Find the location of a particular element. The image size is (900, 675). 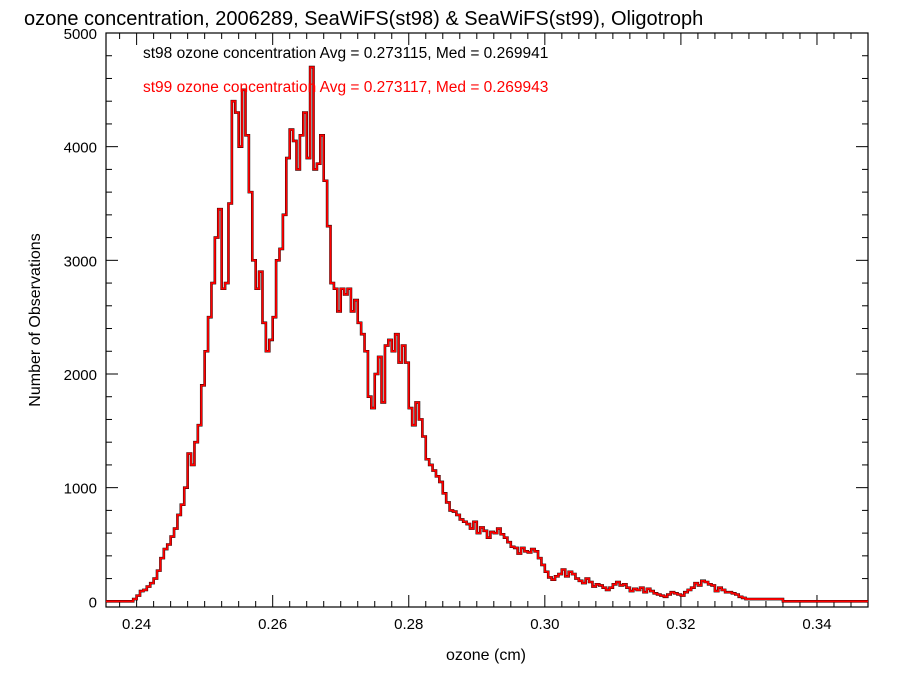

x-tick-label: 0.24 is located at coordinates (136, 624).